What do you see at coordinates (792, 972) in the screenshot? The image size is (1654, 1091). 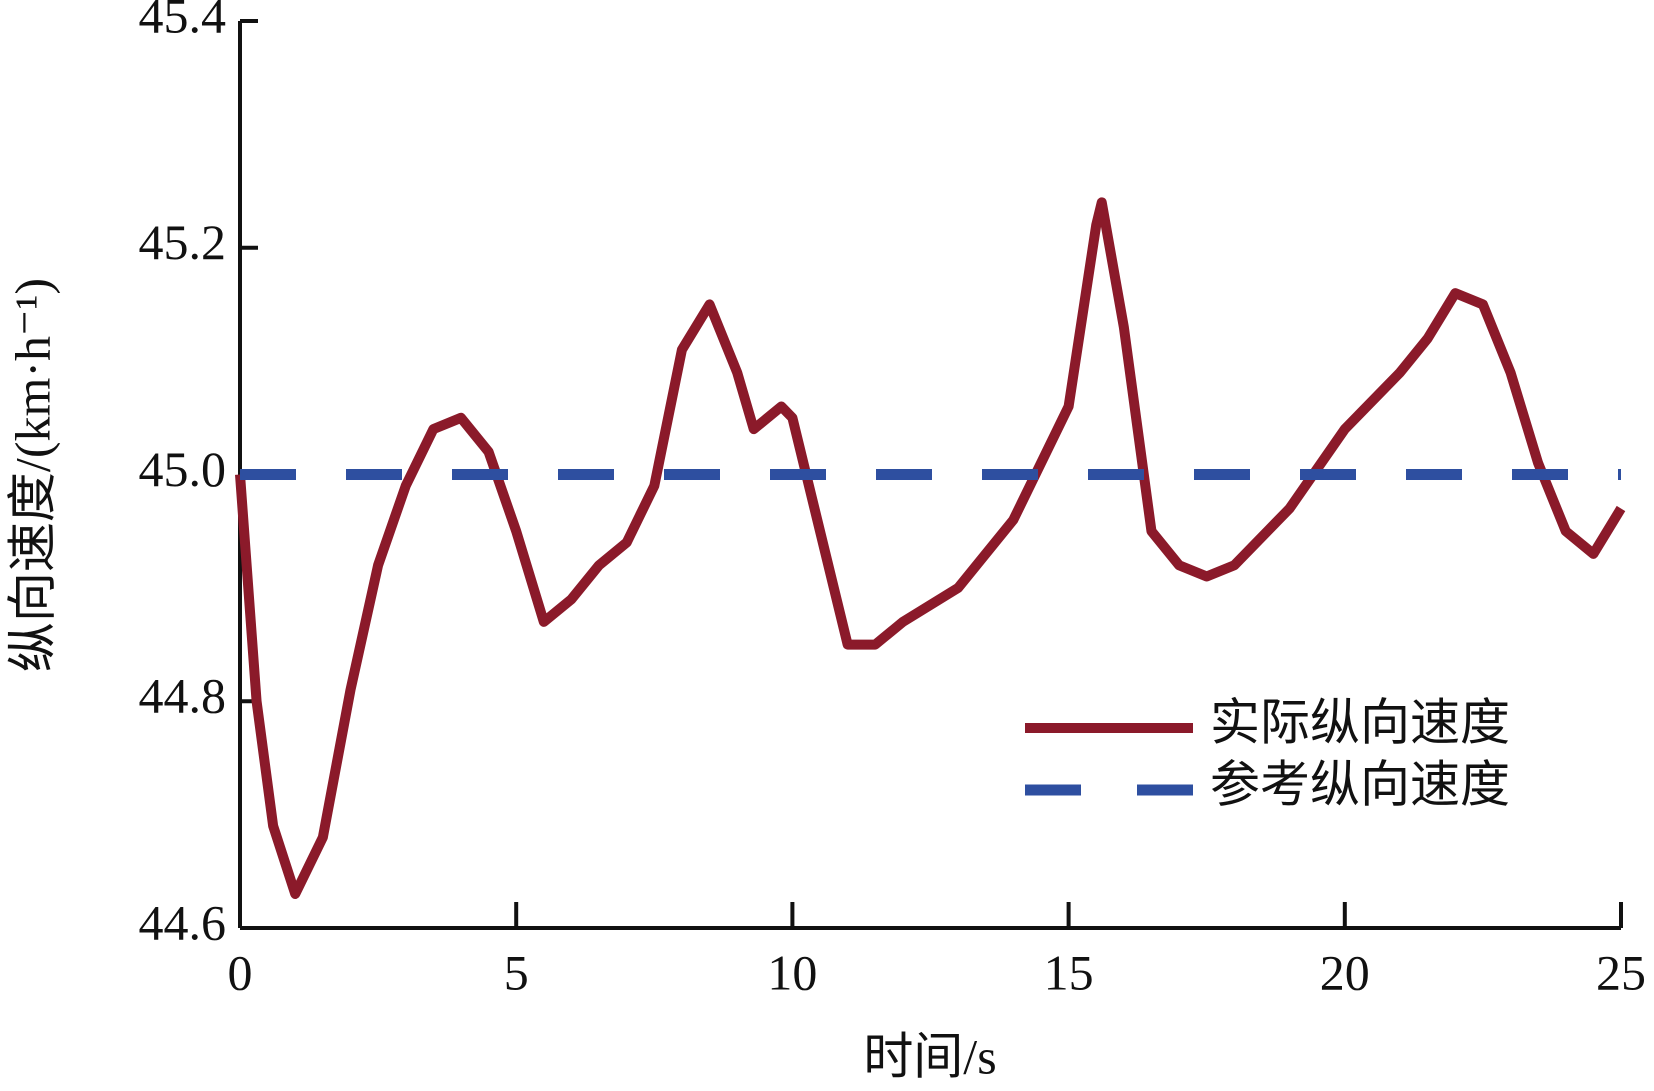 I see `x-tick-label: 10` at bounding box center [792, 972].